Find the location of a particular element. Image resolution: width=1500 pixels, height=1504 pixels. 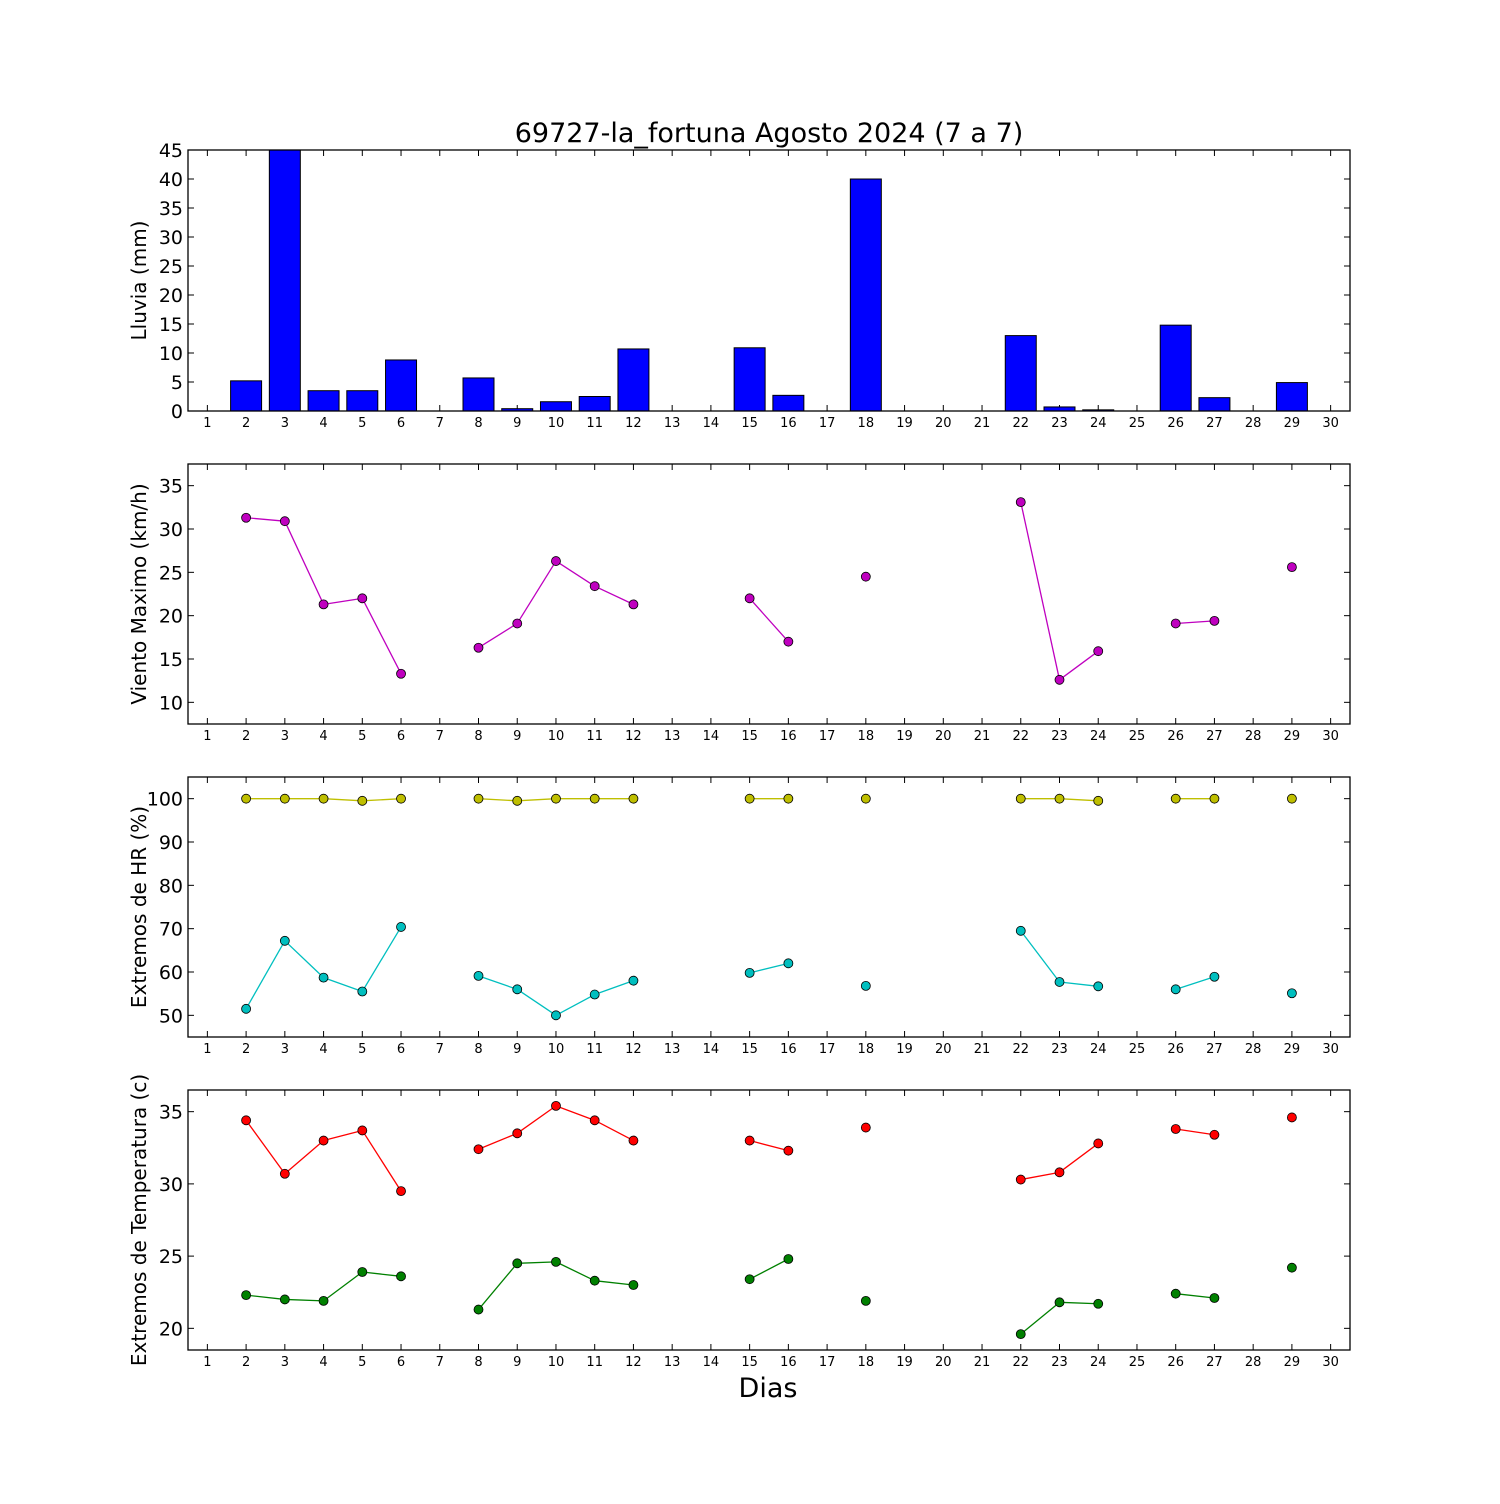

x-tick-label: 8 is located at coordinates (478, 736).